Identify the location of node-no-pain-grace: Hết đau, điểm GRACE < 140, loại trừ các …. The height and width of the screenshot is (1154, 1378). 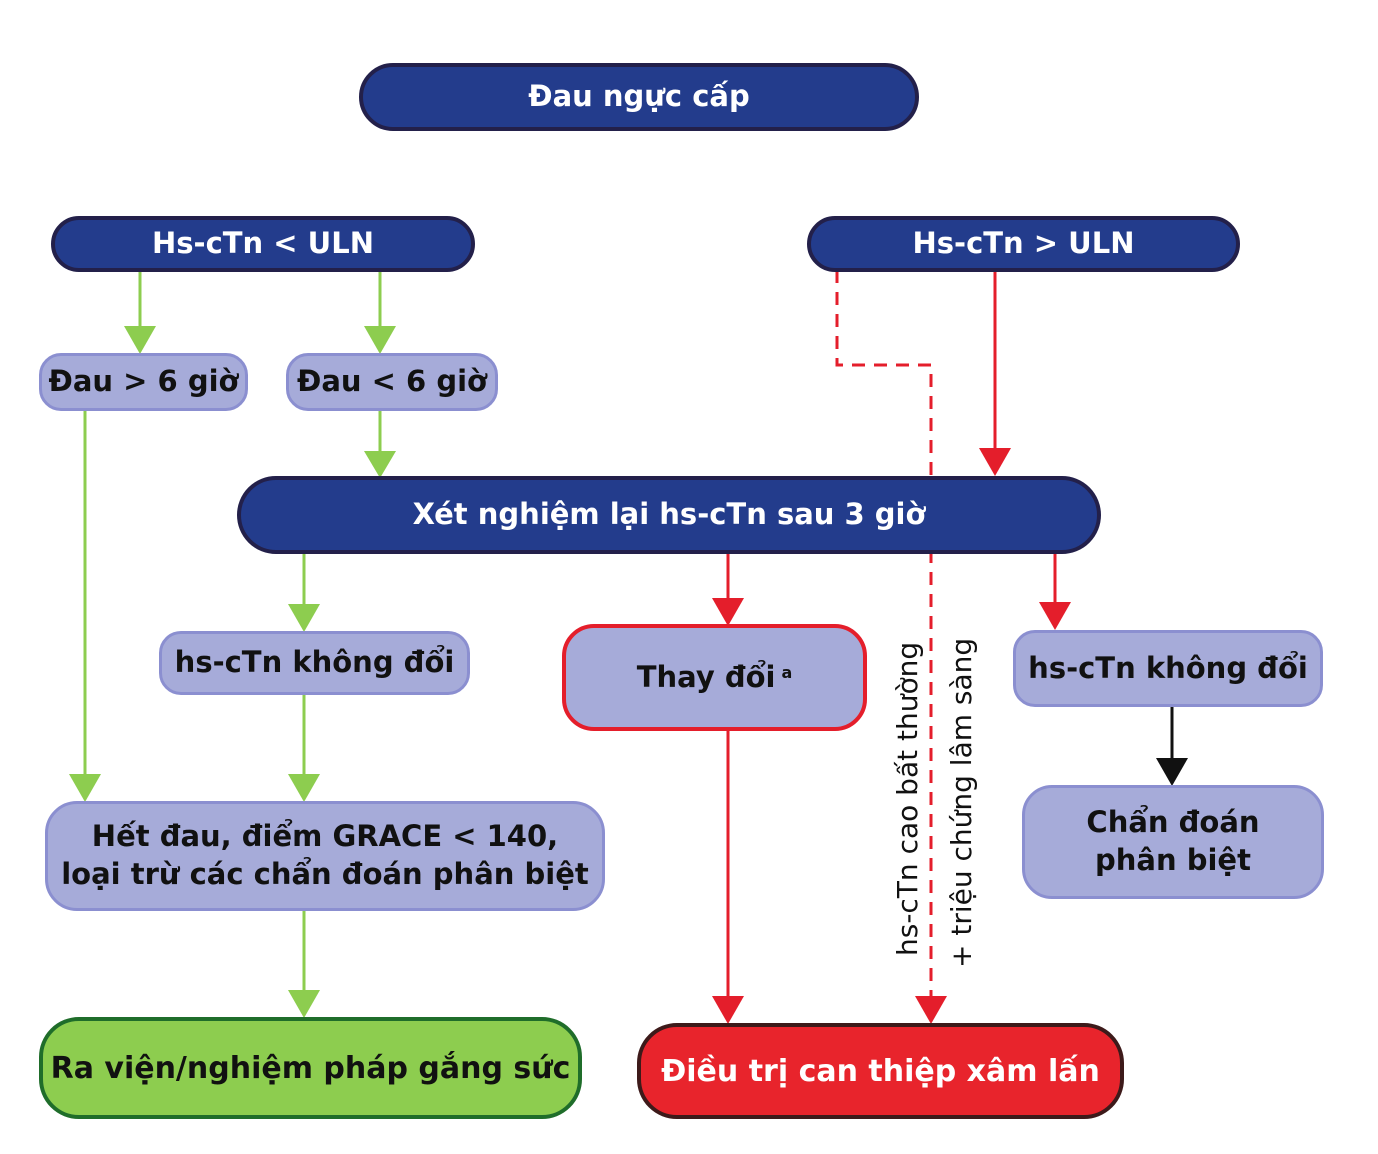
(325, 856).